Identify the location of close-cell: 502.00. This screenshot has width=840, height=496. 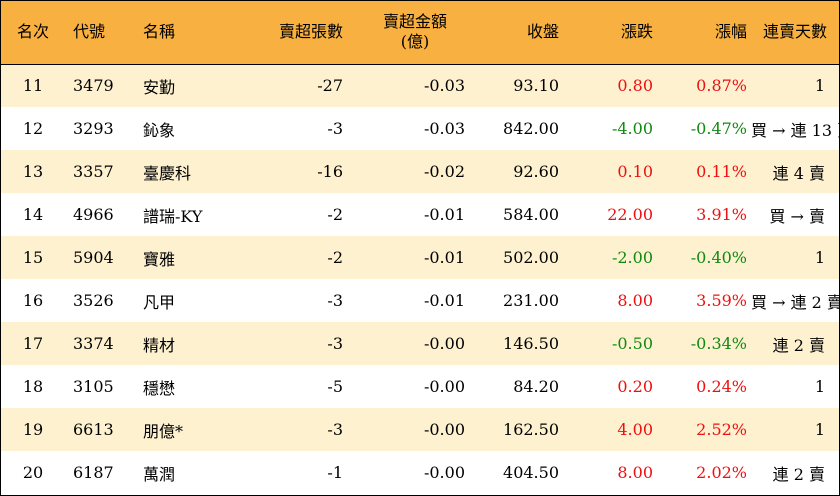
(531, 257).